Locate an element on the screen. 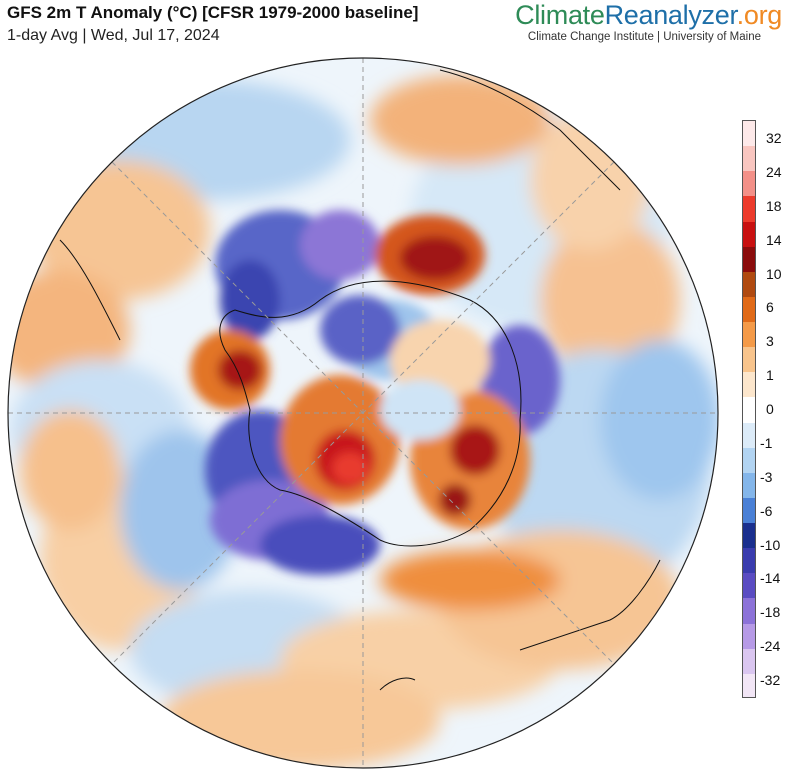  legend-tick-label: 24 is located at coordinates (774, 171).